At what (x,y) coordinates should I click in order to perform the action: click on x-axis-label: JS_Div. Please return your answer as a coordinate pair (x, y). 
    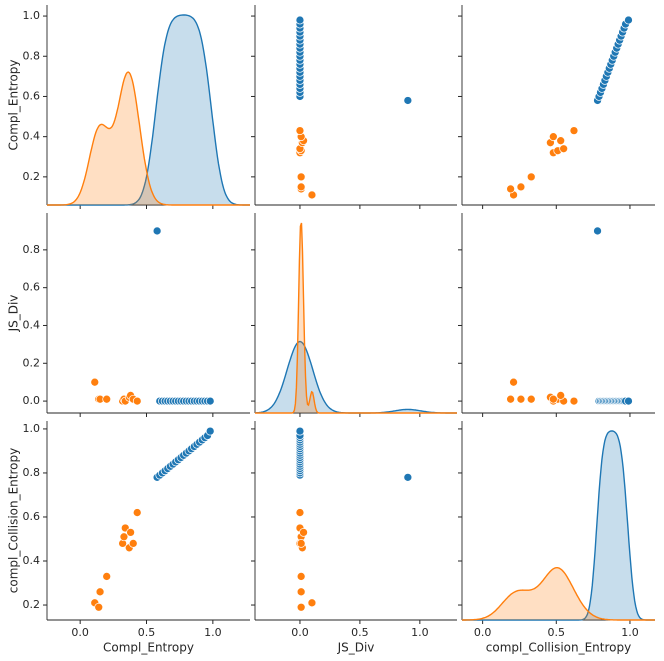
    Looking at the image, I should click on (356, 648).